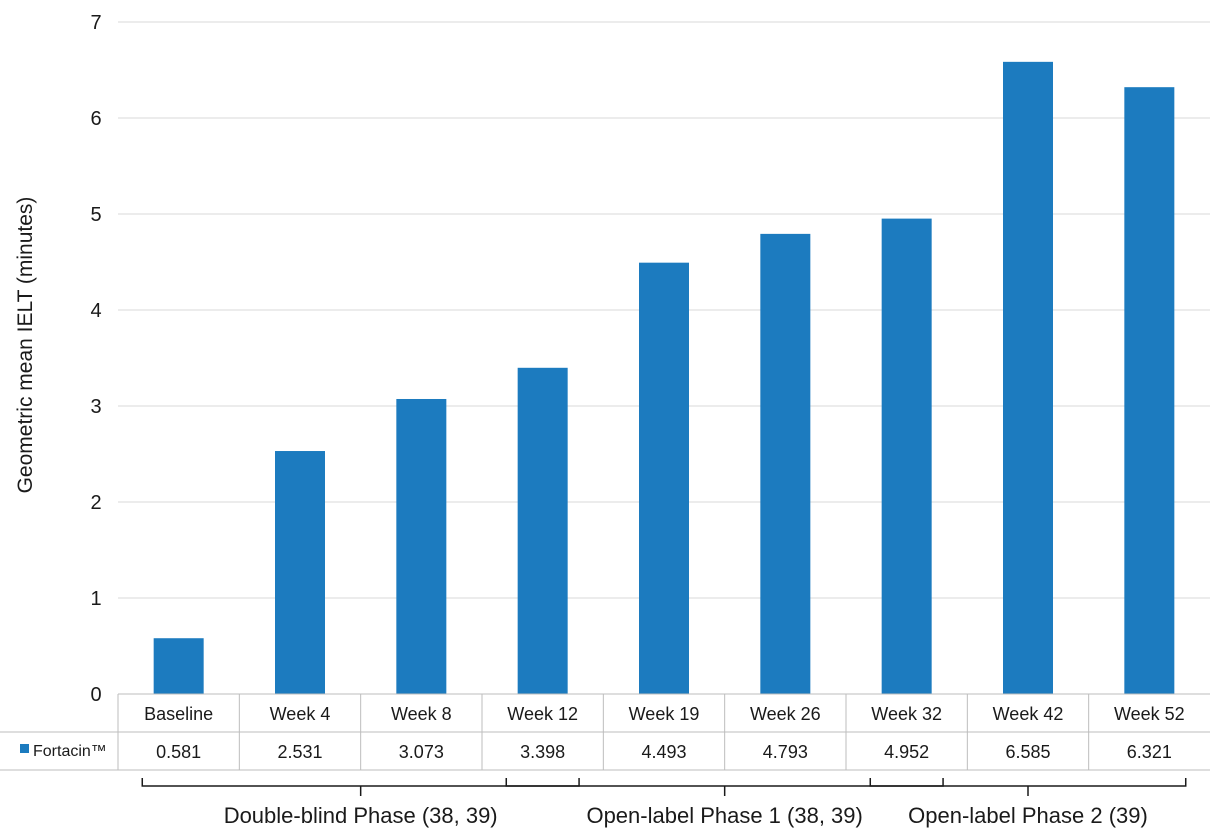 The height and width of the screenshot is (834, 1210). Describe the element at coordinates (95, 407) in the screenshot. I see `y-tick-label: 3` at that location.